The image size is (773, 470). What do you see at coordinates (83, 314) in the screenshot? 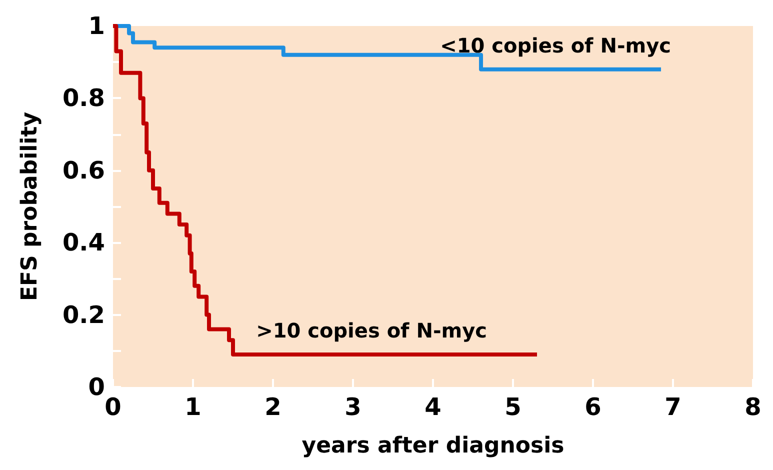
I see `y-tick-label: 0.2` at bounding box center [83, 314].